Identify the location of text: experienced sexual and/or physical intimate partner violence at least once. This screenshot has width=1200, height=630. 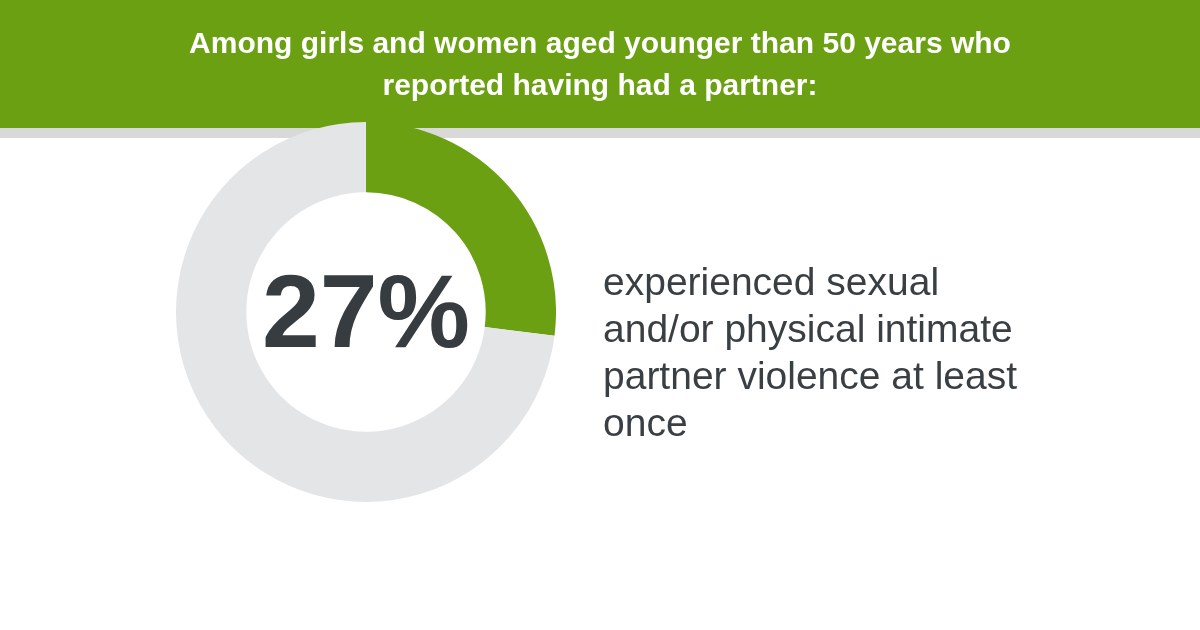
(811, 352).